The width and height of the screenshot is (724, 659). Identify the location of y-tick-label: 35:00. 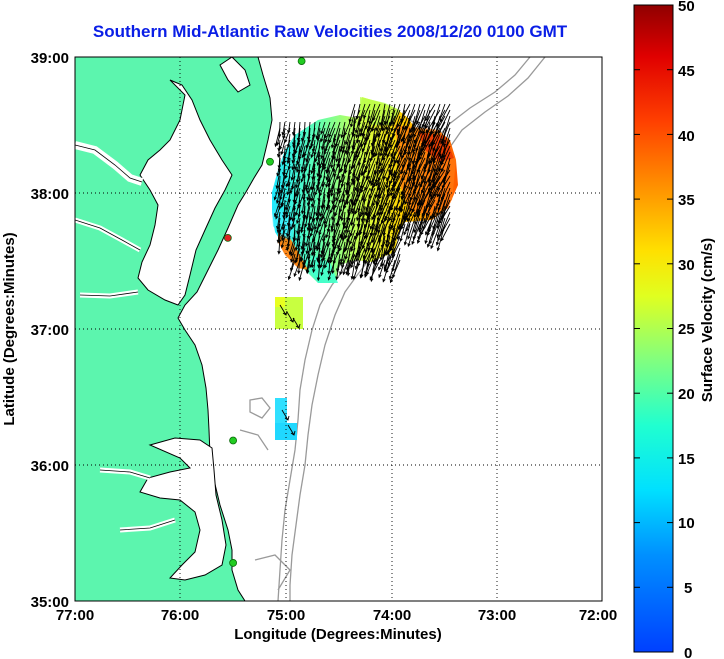
(50, 602).